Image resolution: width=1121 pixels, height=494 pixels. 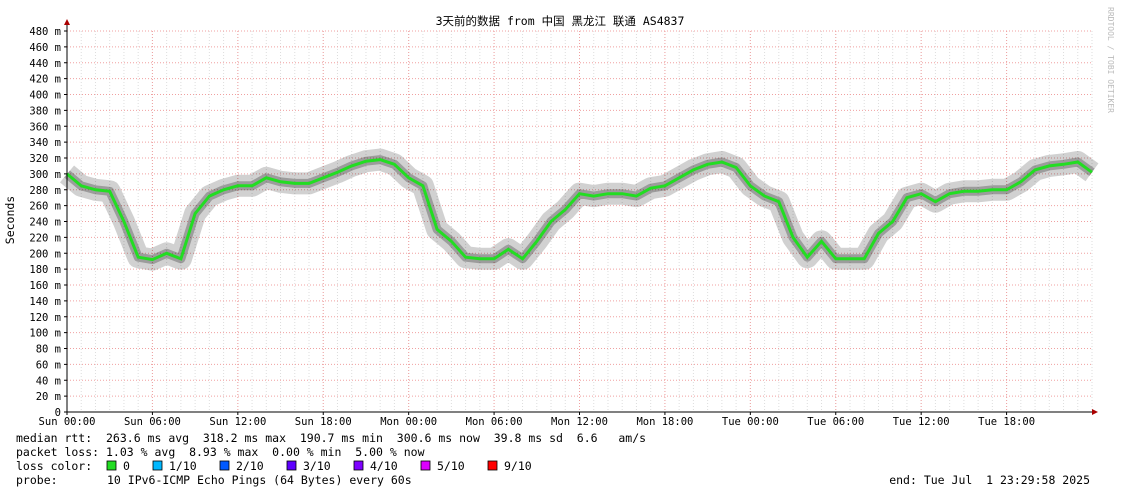 I want to click on y-tick-label: 420 m, so click(x=45, y=80).